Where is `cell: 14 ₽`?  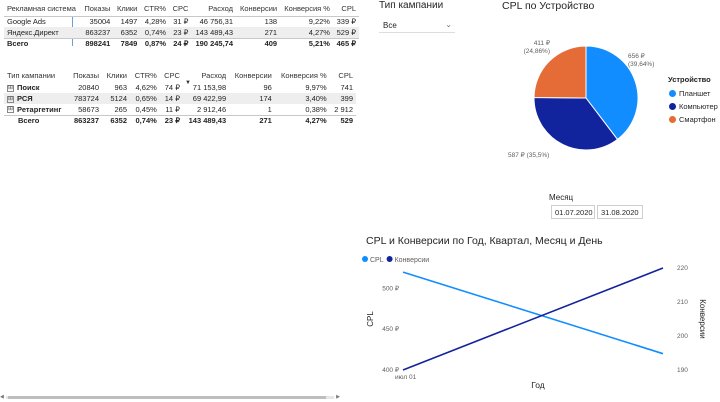
cell: 14 ₽ is located at coordinates (171, 98).